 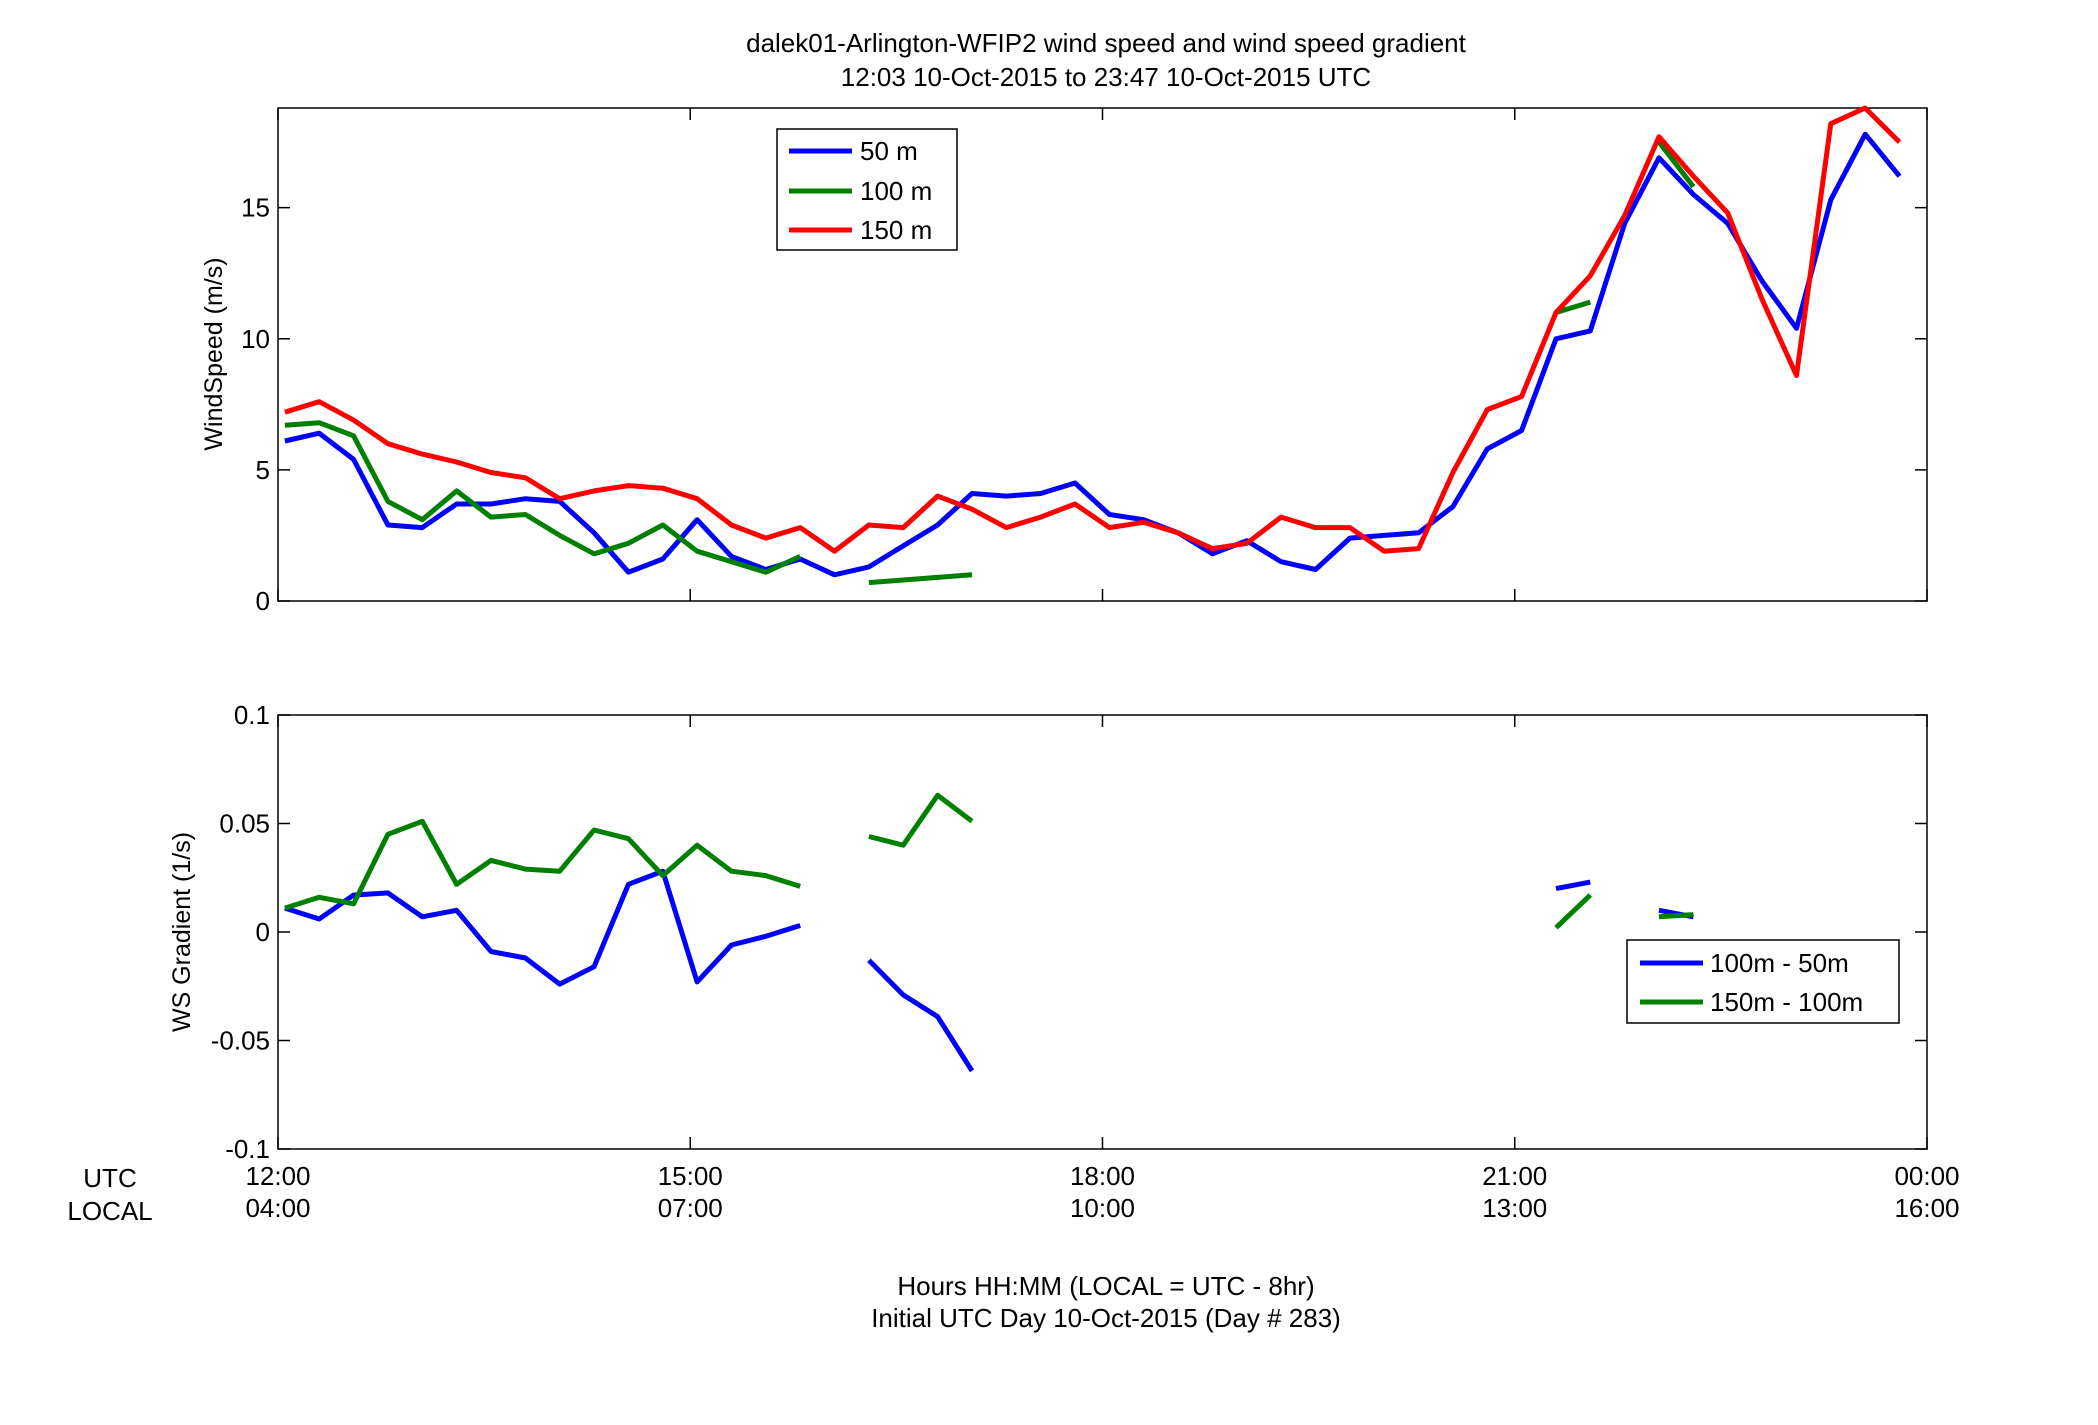 I want to click on xaxis-footer-line2: Initial UTC Day 10-Oct-2015 (Day # 283), so click(x=1106, y=1318).